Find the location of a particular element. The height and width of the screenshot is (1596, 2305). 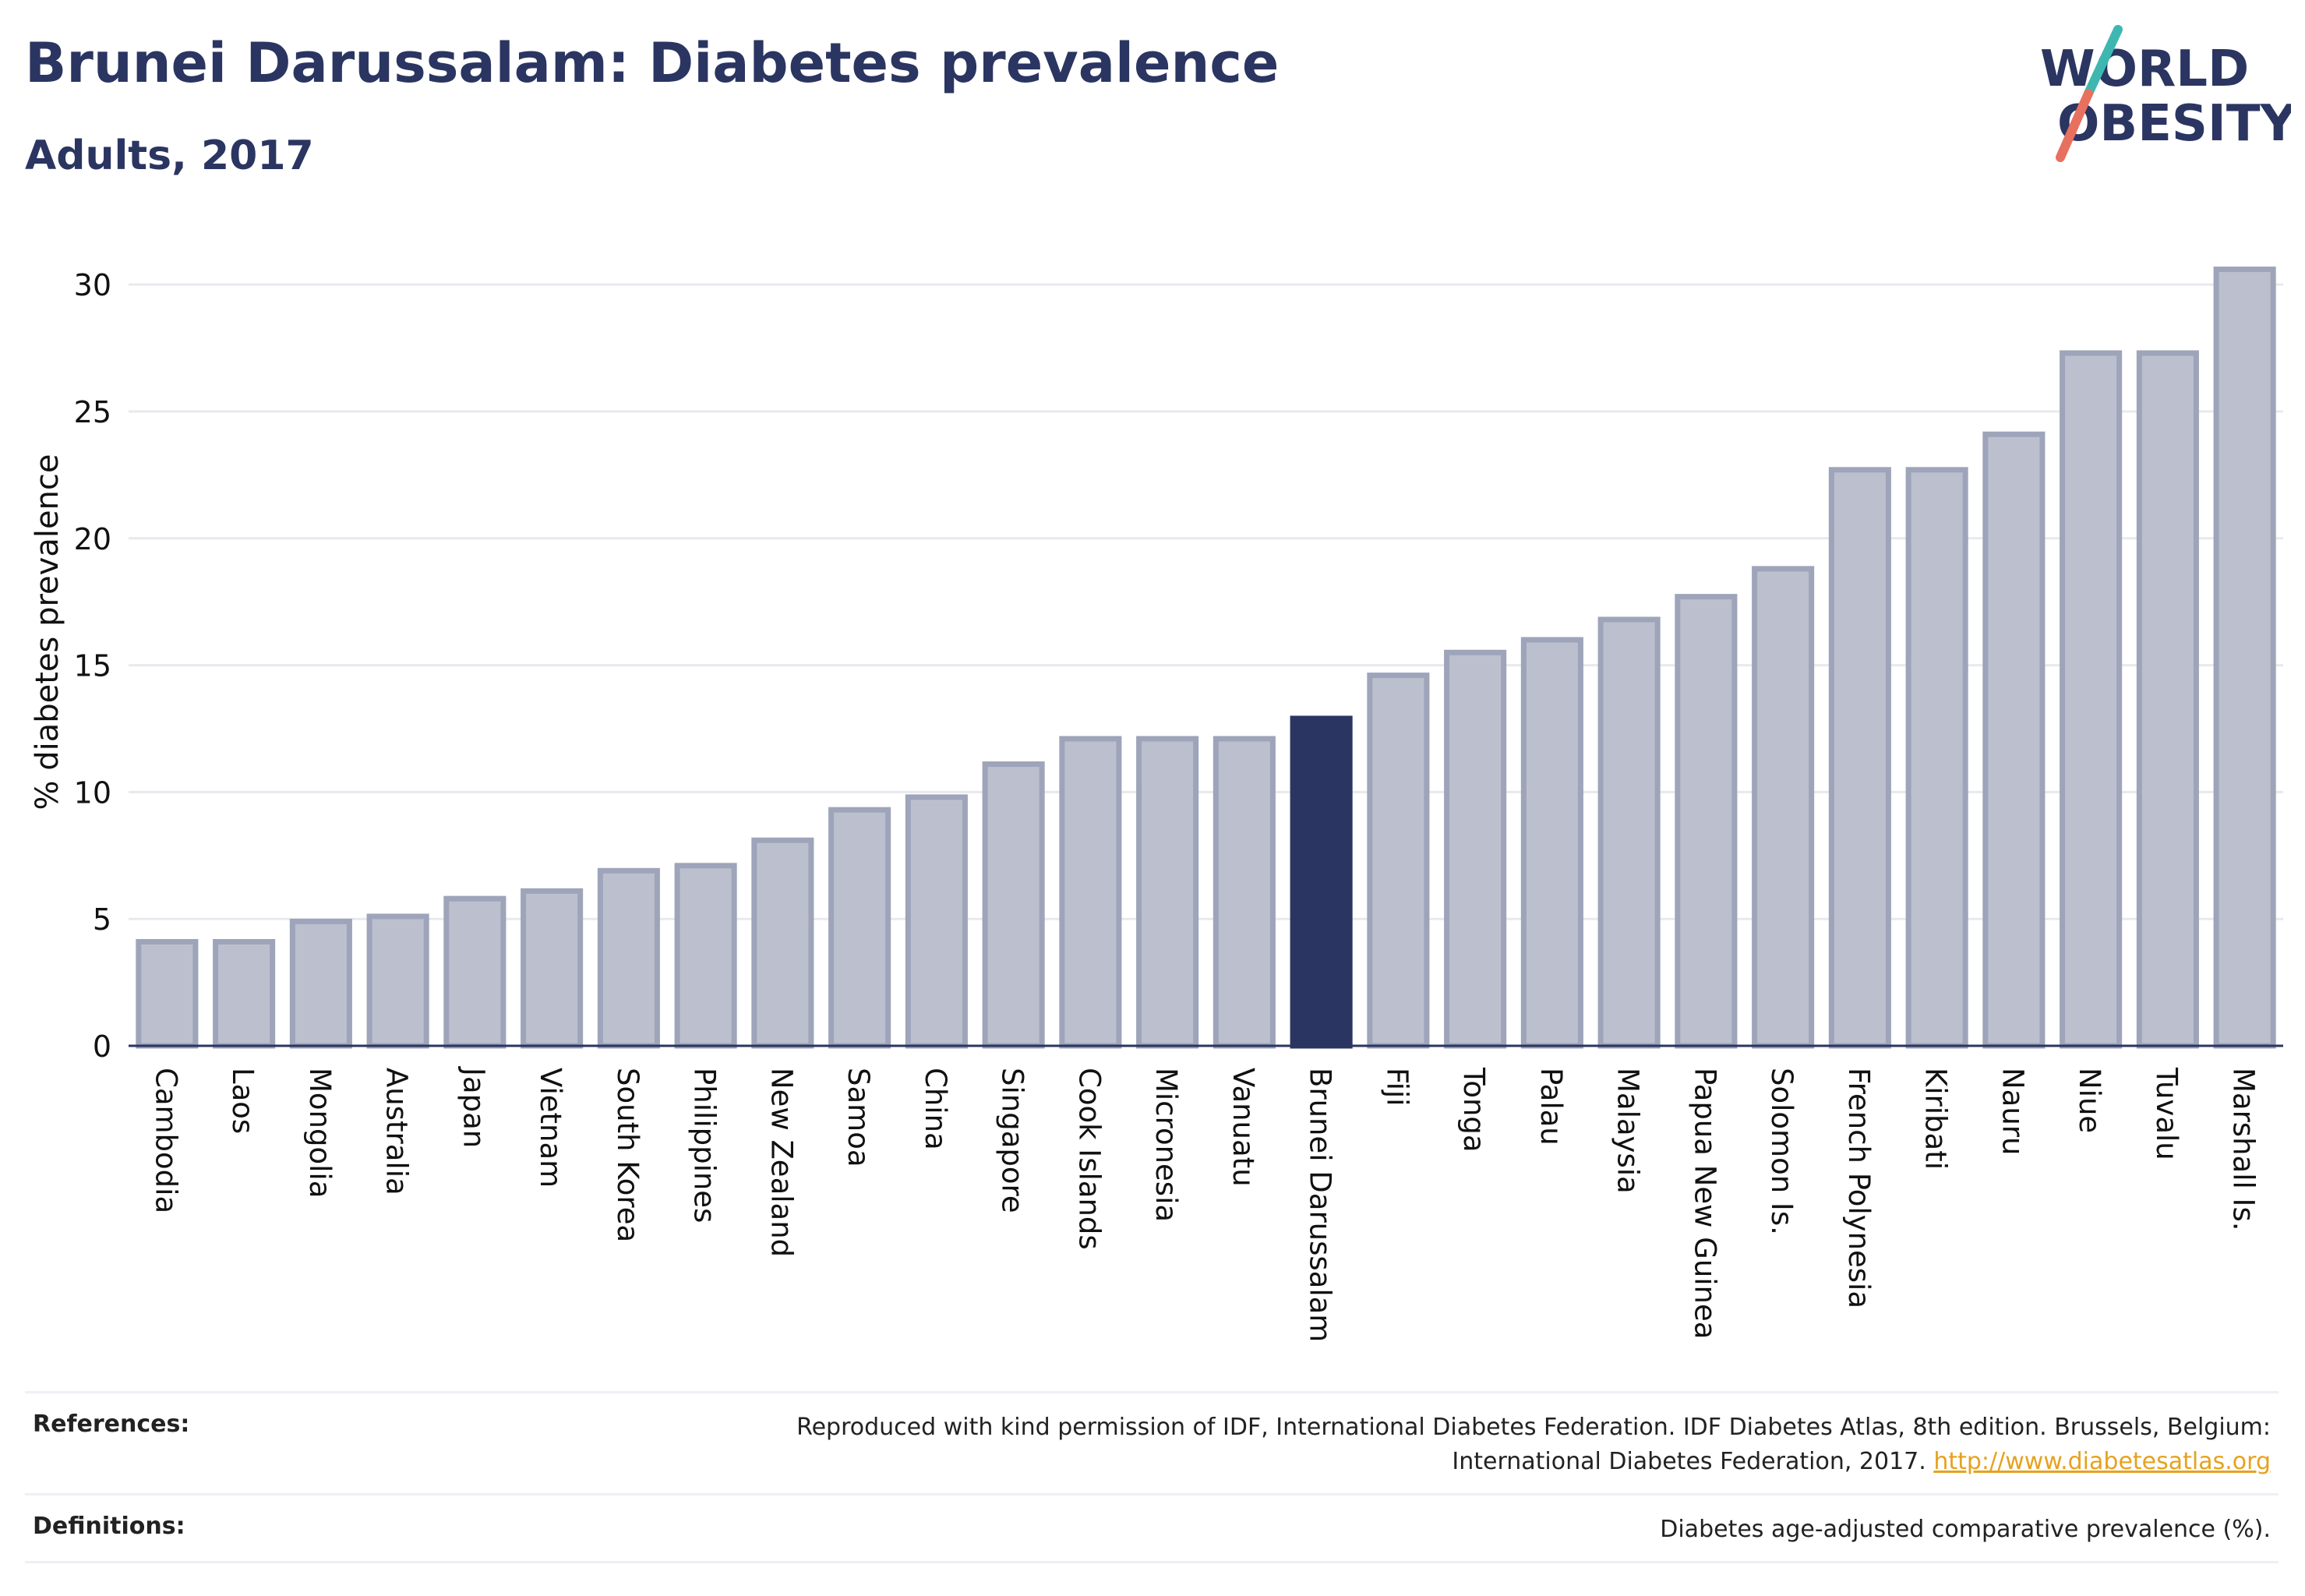

bar-solomon-is is located at coordinates (1784, 807).